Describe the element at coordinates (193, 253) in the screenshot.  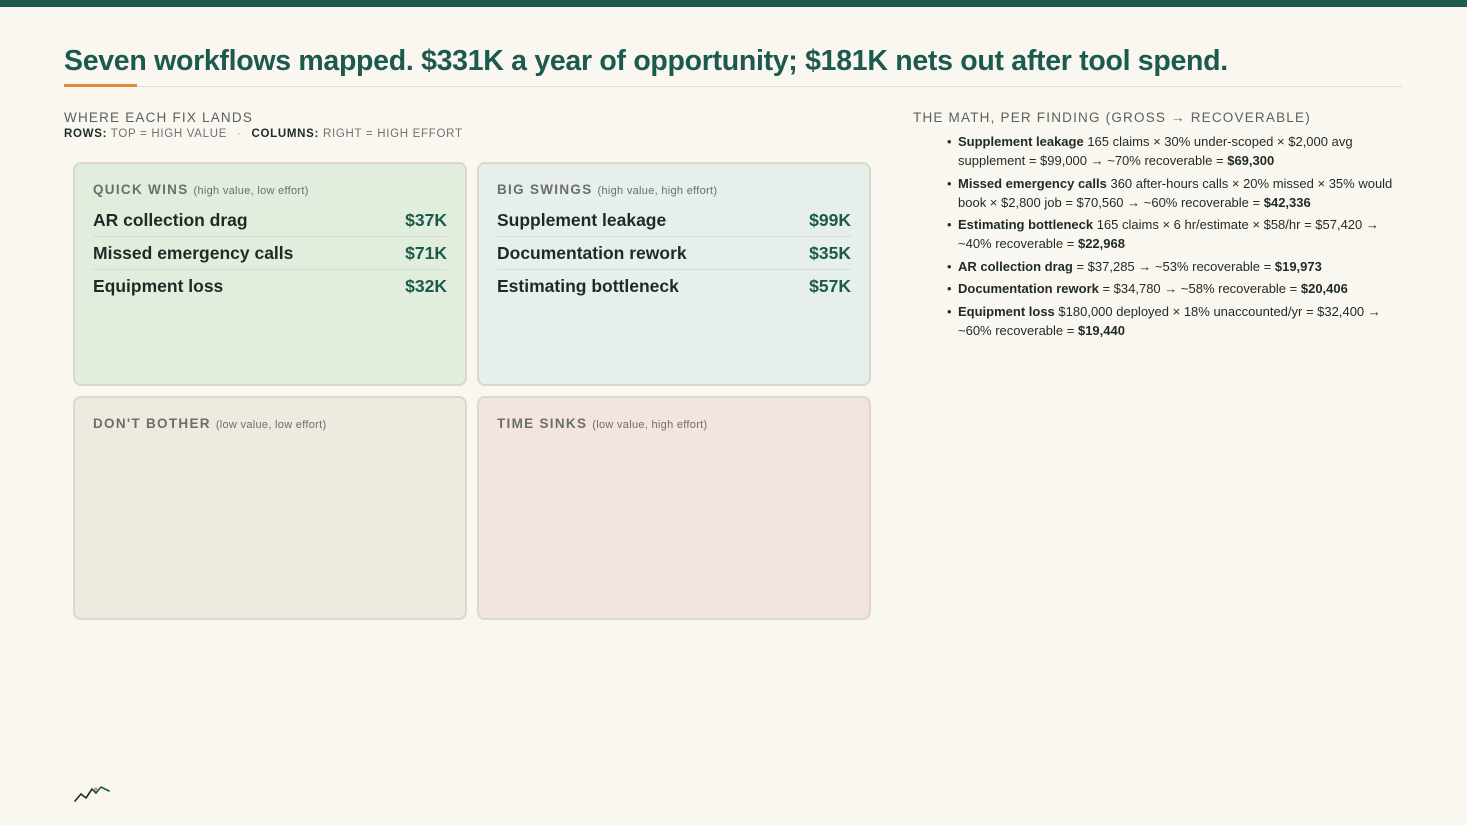
I see `item-name: Missed emergency calls` at that location.